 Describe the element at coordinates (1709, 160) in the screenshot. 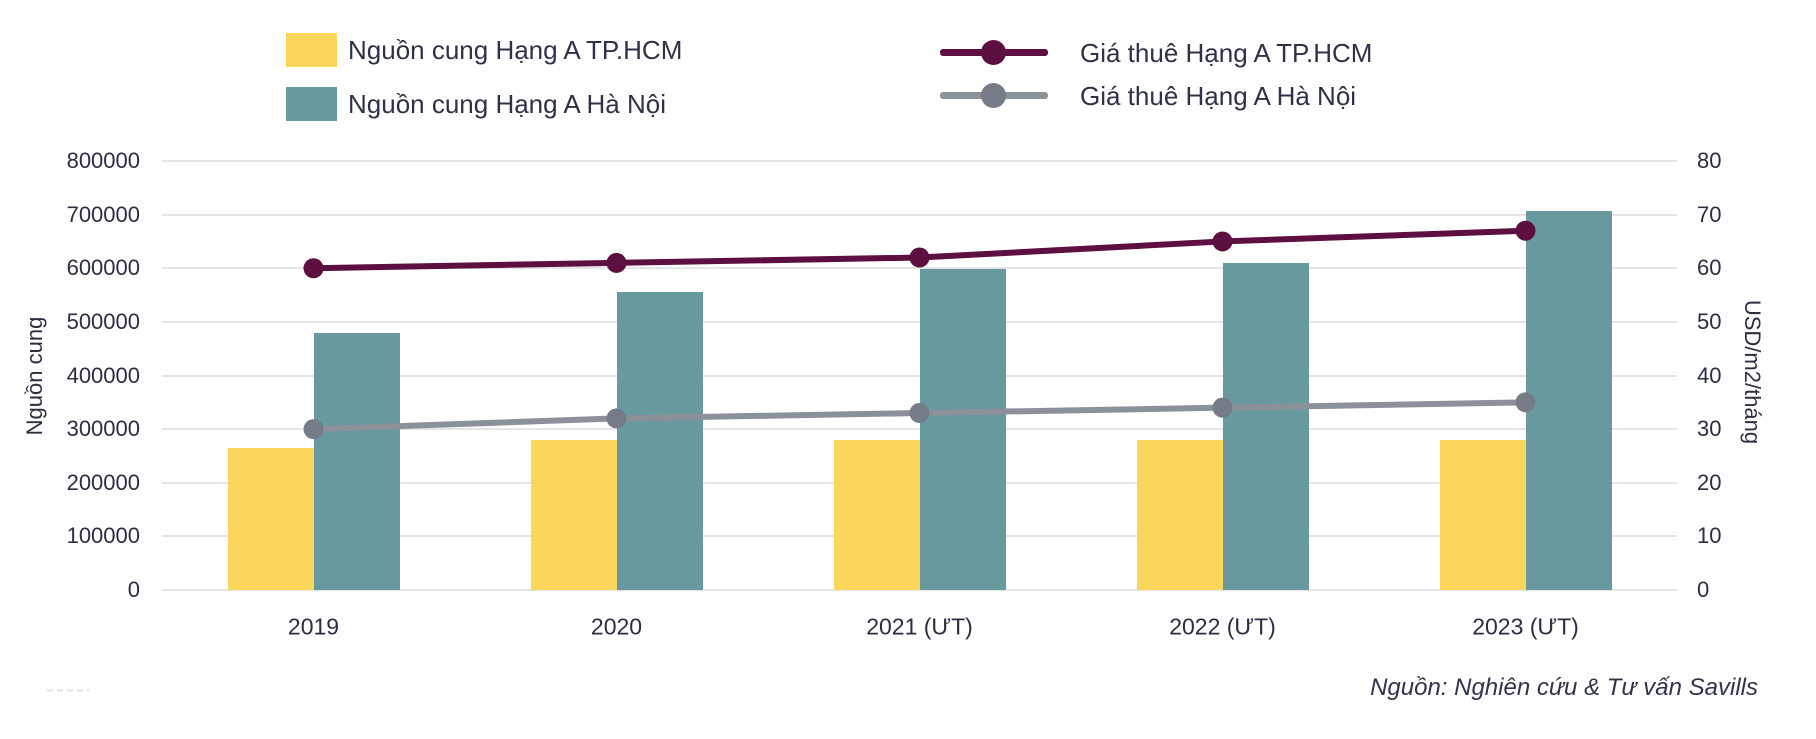

I see `right-tick-label: 80` at that location.